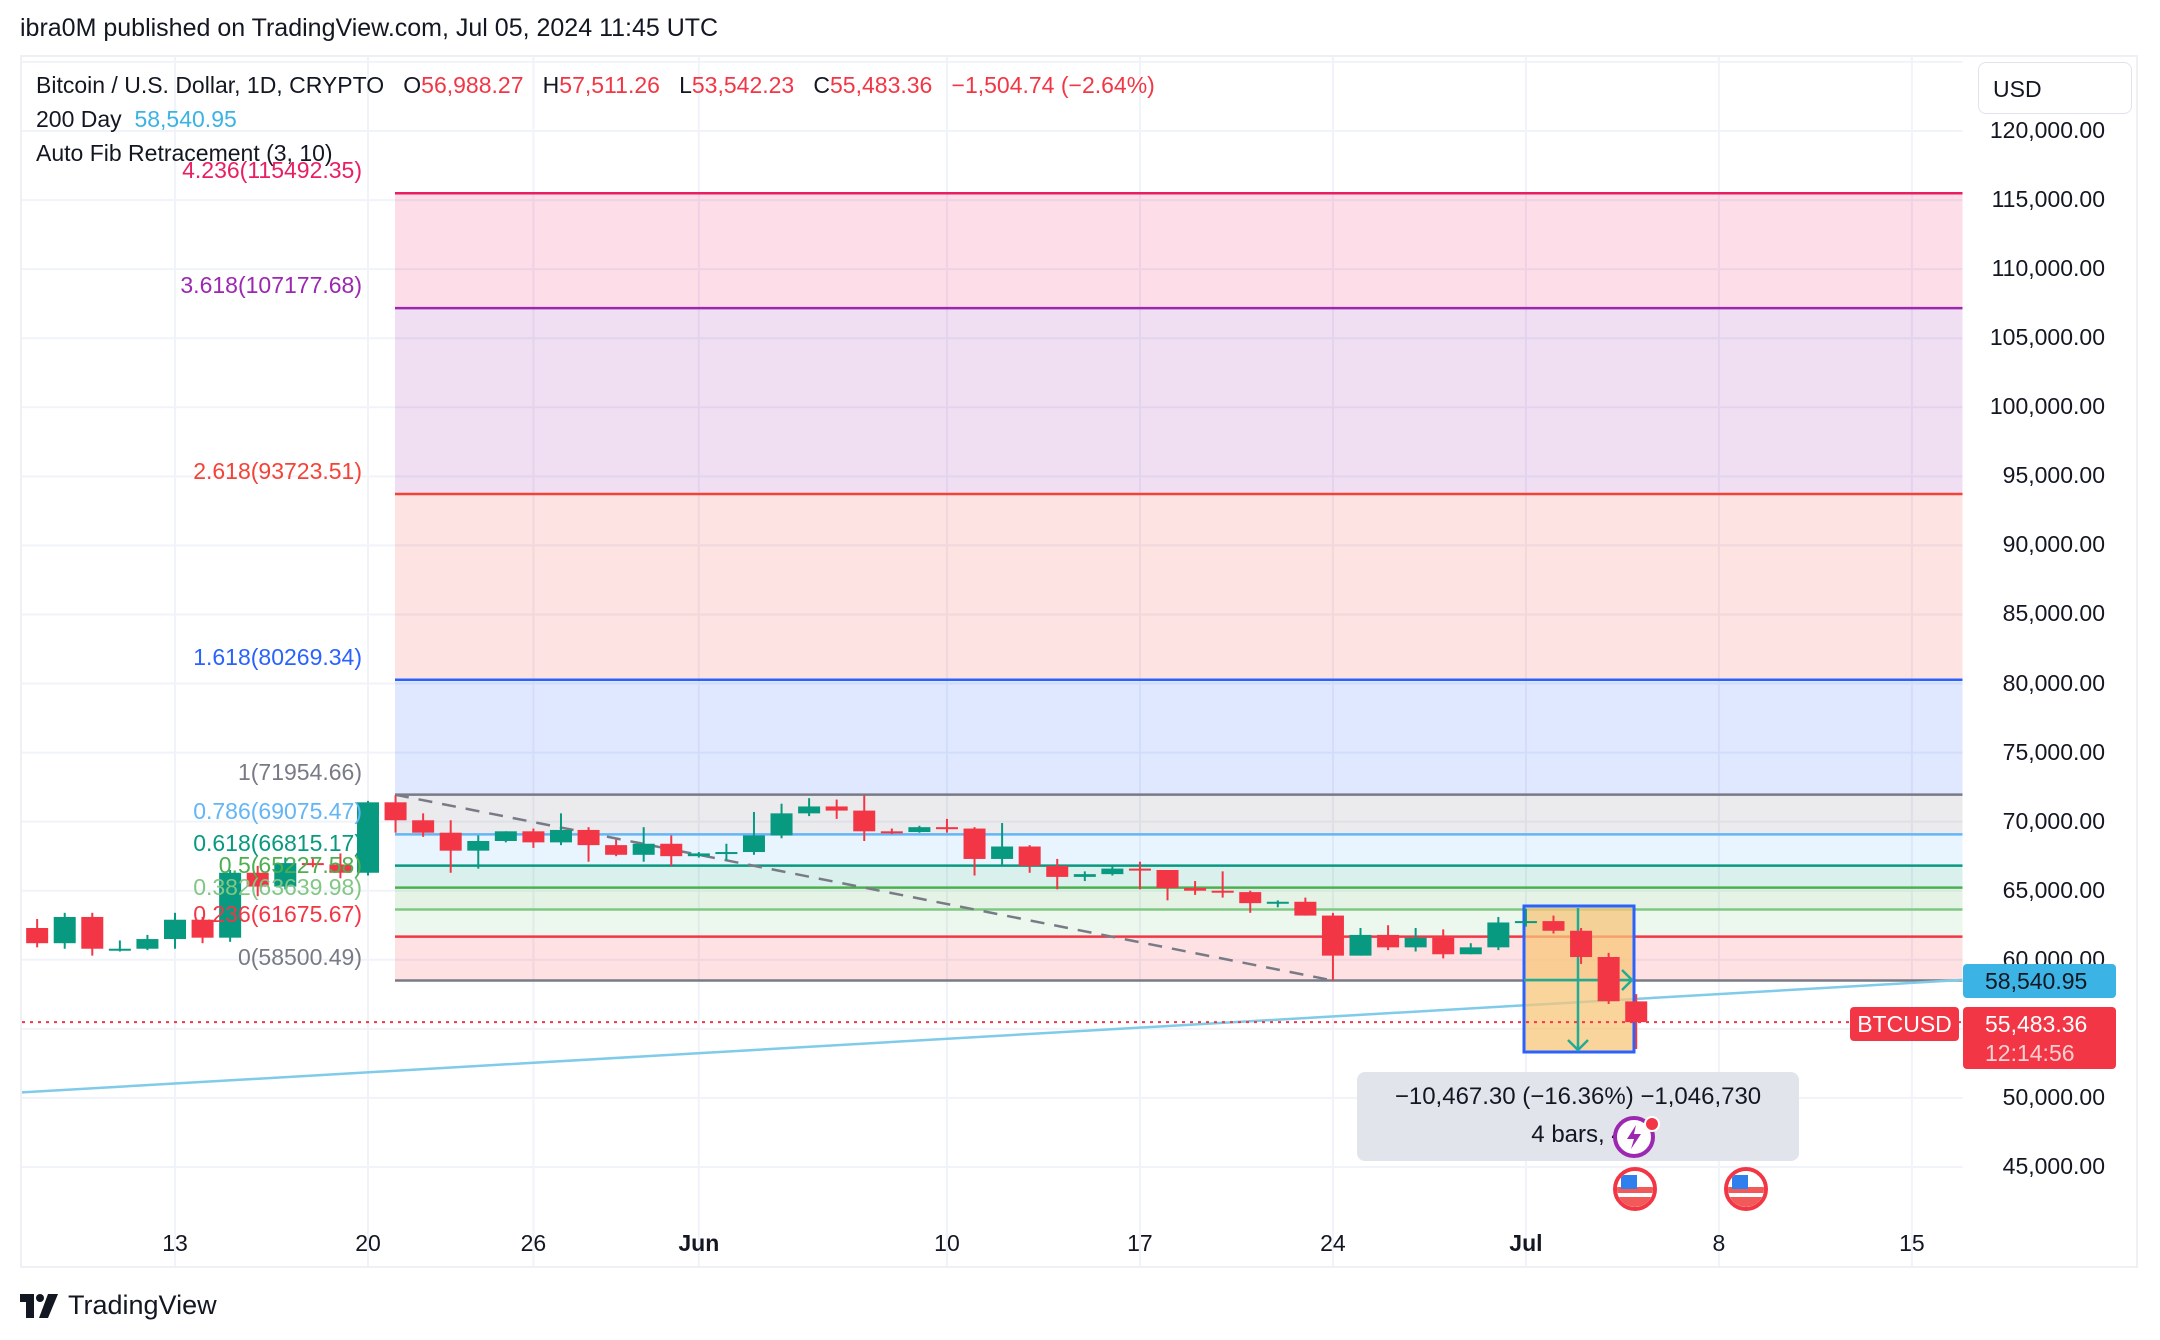 This screenshot has height=1340, width=2160. Describe the element at coordinates (185, 119) in the screenshot. I see `ma-value: 58,540.95` at that location.